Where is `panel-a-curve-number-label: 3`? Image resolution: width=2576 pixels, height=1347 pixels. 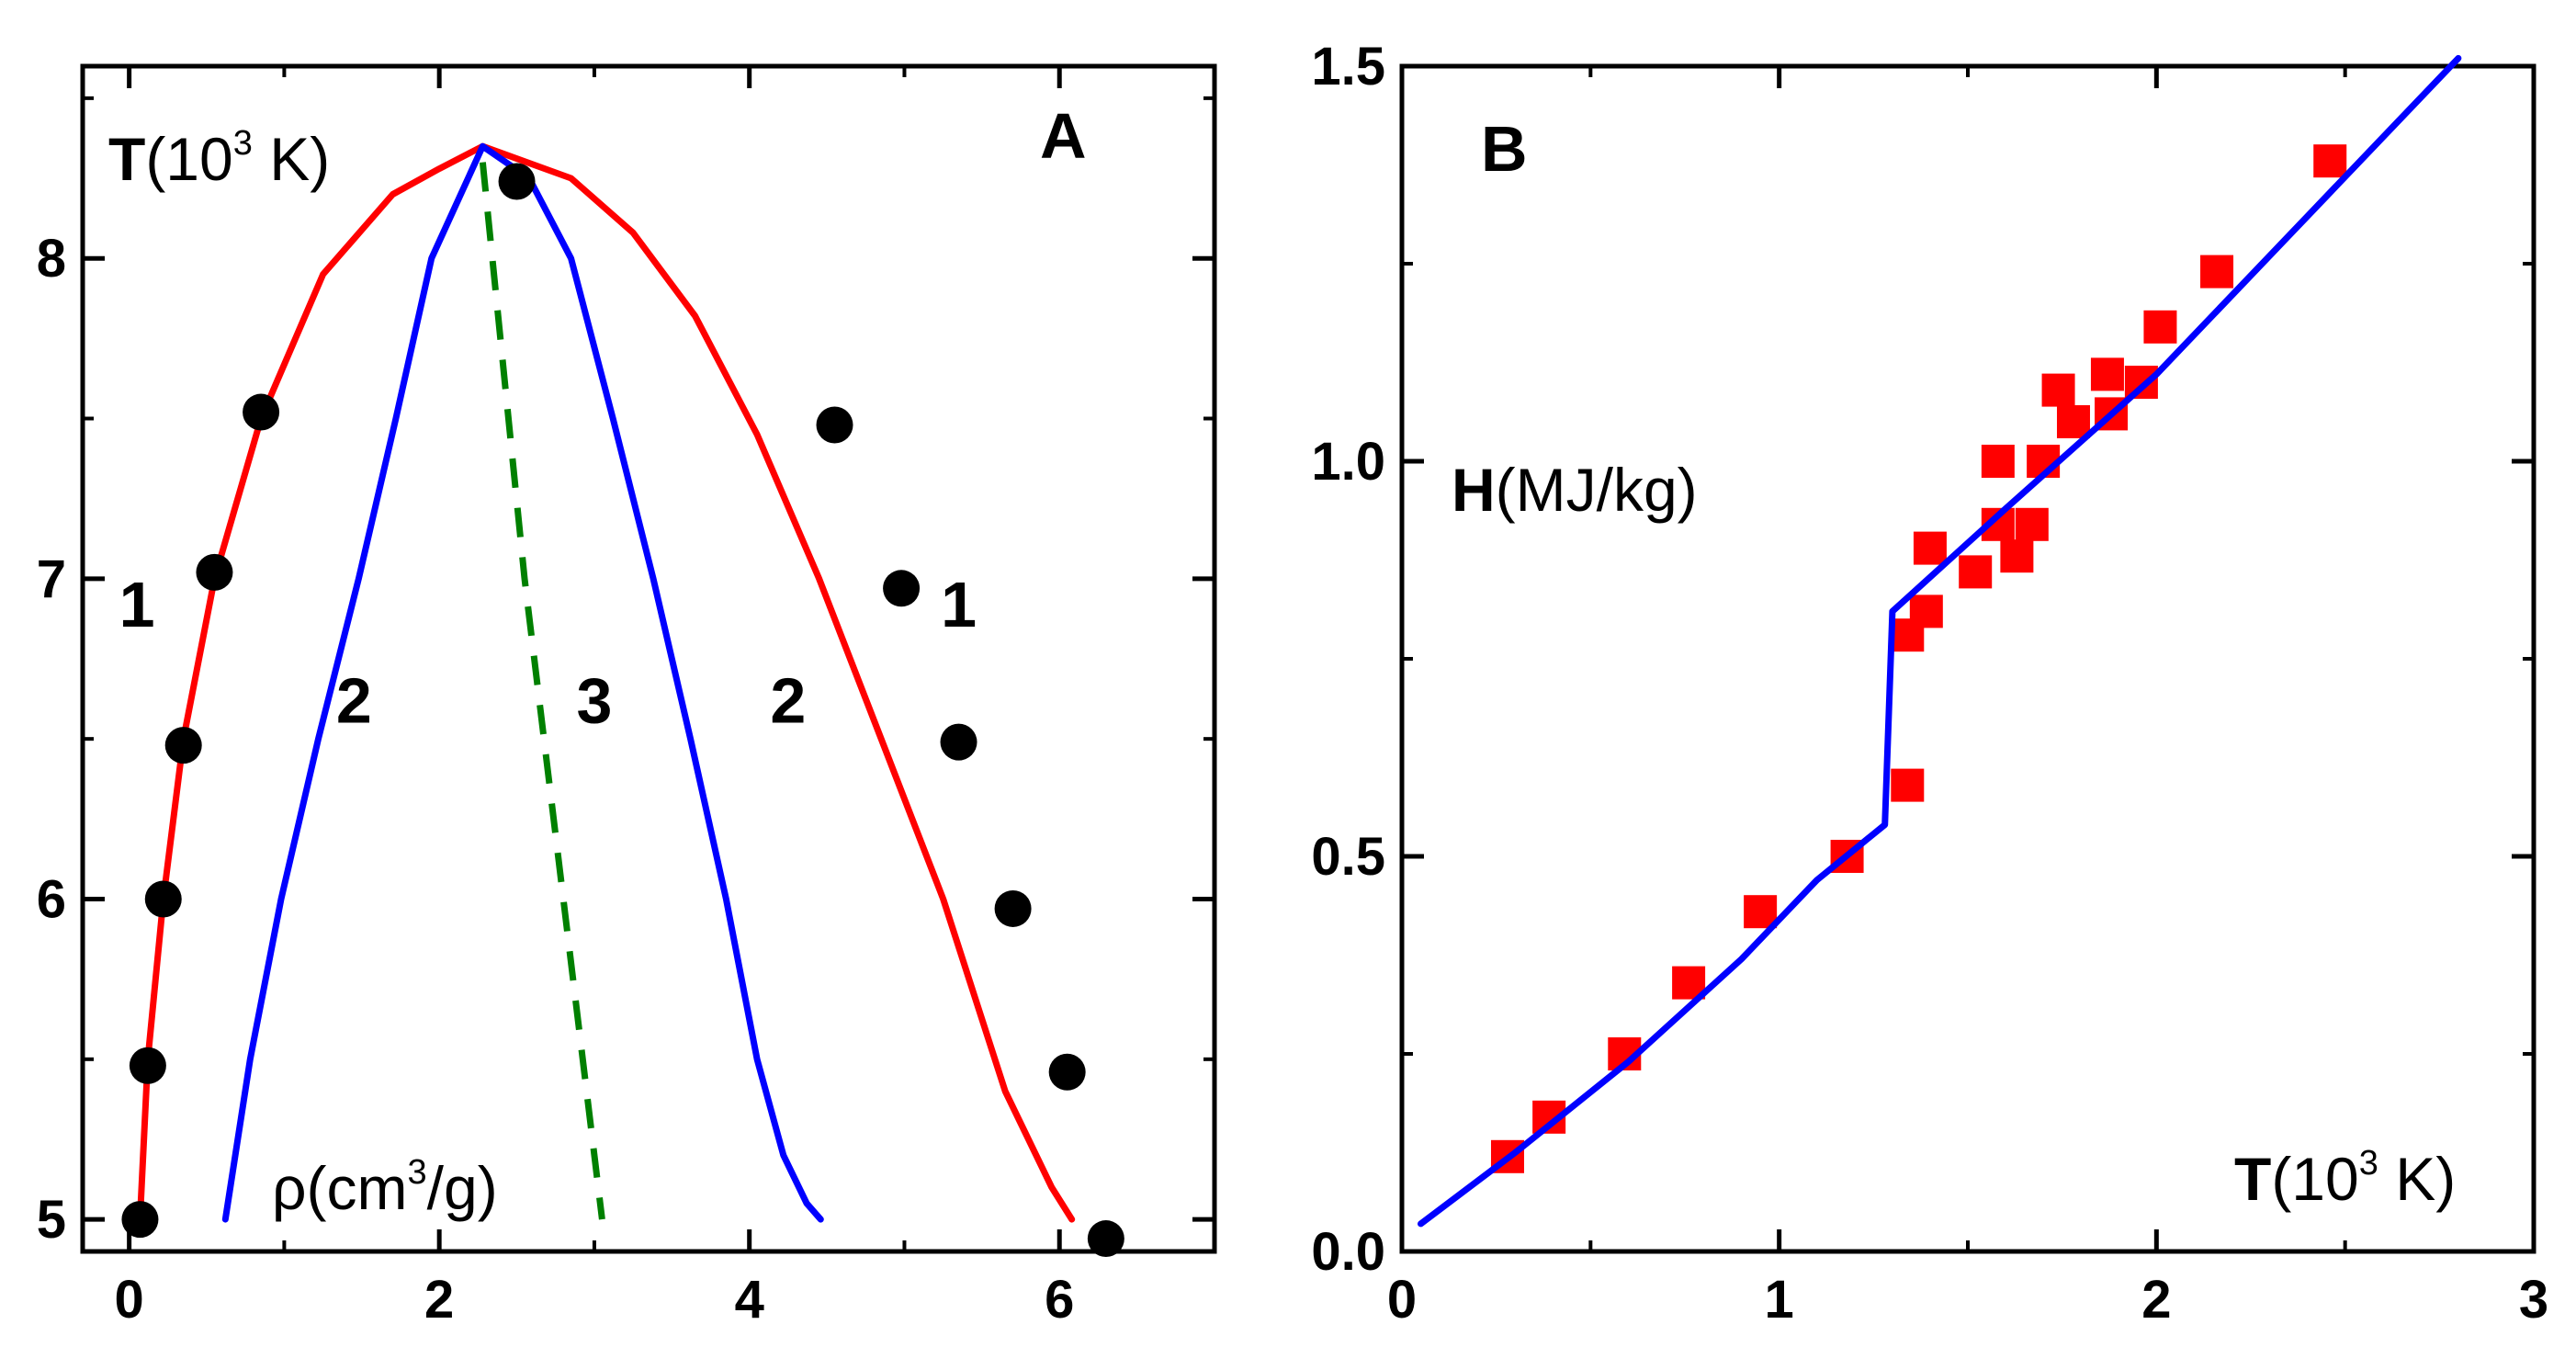
panel-a-curve-number-label: 3 is located at coordinates (594, 701).